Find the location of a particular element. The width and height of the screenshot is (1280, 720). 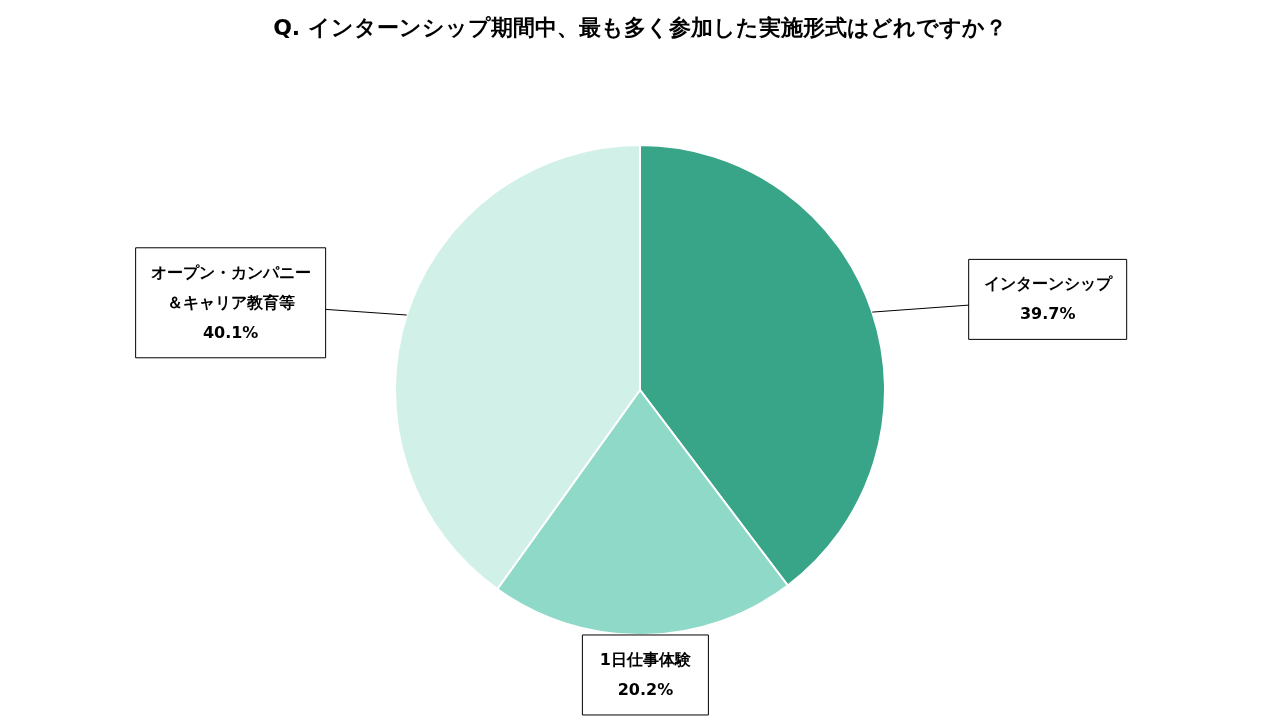

slice-label: インターンシップ is located at coordinates (1048, 284).